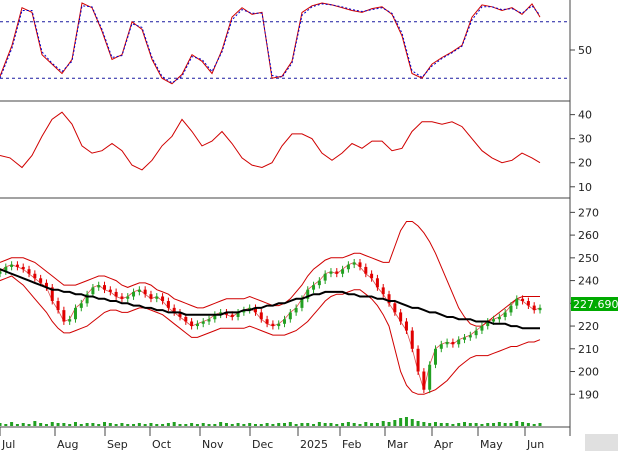 The height and width of the screenshot is (451, 618). What do you see at coordinates (585, 163) in the screenshot?
I see `adx-y-tick-label-2: 20` at bounding box center [585, 163].